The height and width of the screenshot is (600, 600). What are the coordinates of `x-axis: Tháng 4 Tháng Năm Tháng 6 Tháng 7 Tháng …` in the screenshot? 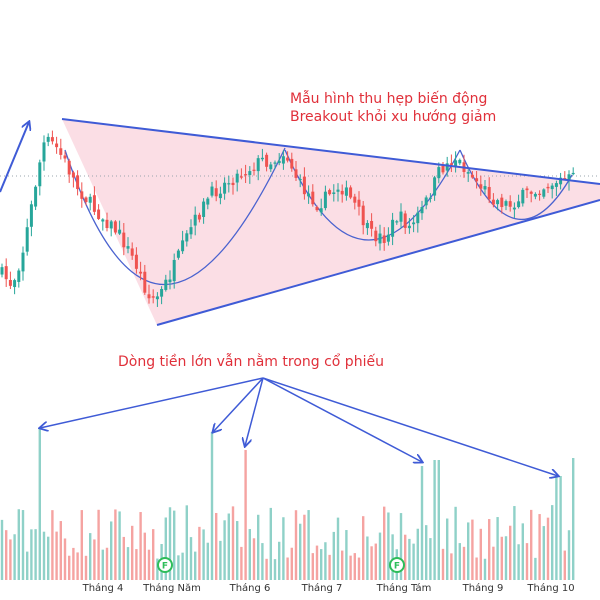 It's located at (328, 588).